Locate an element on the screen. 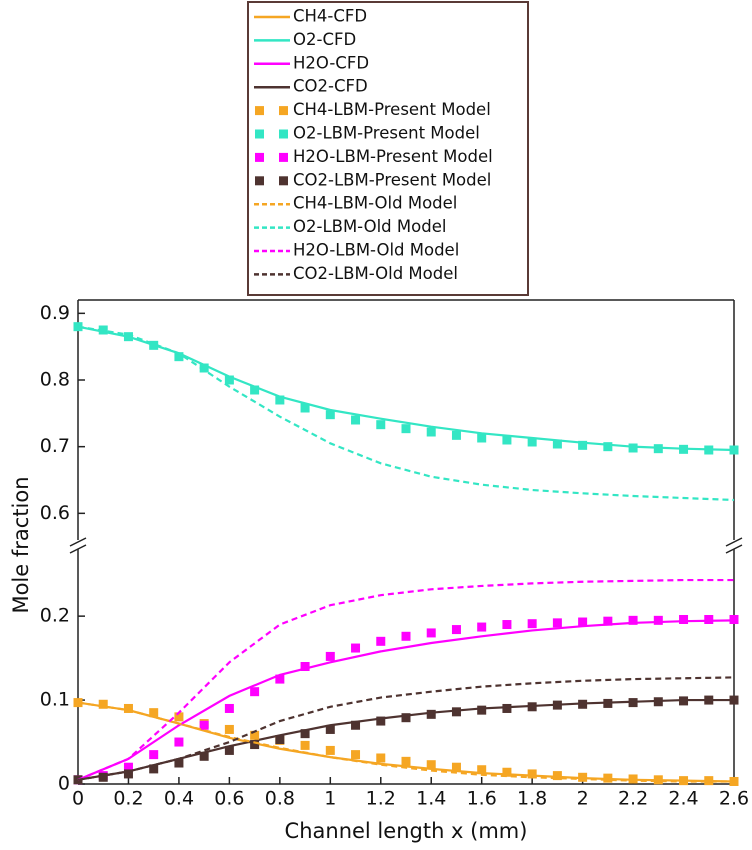 The width and height of the screenshot is (752, 850). y-tick-label: 0.1 is located at coordinates (55, 700).